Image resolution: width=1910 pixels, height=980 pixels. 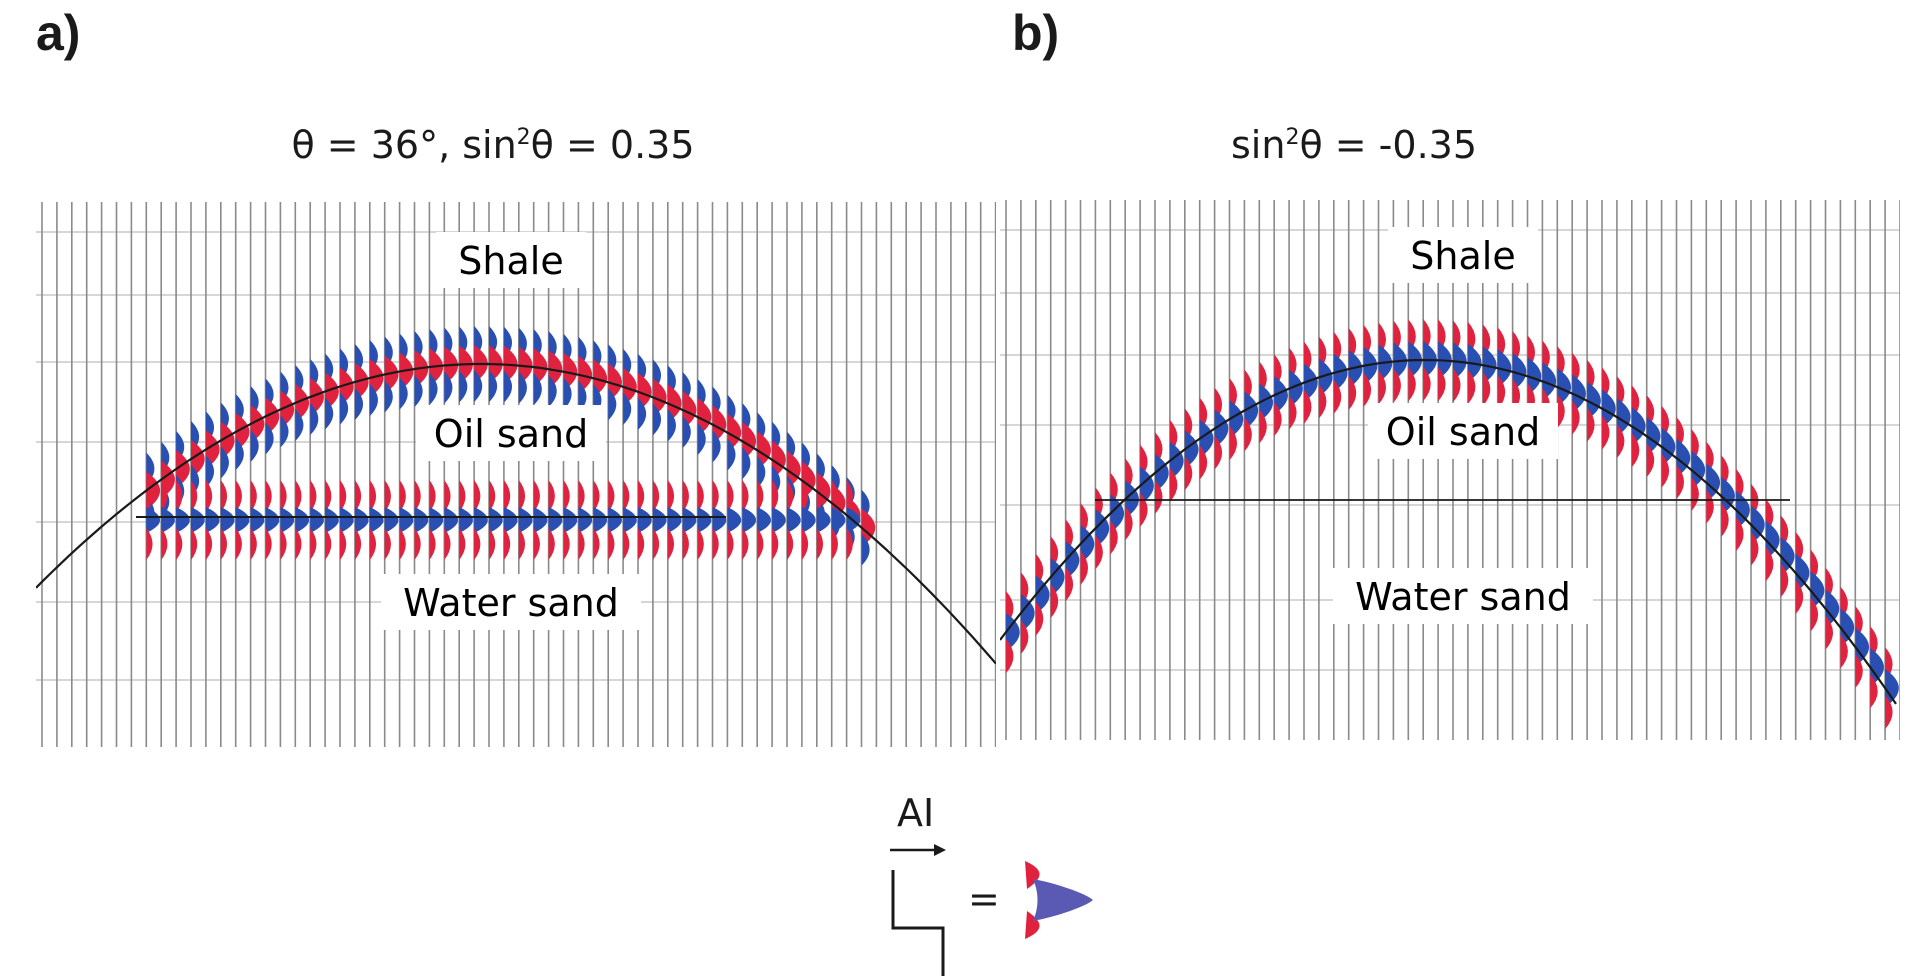 What do you see at coordinates (1463, 425) in the screenshot?
I see `panel-b-labels: Shale Oil sand Water sand` at bounding box center [1463, 425].